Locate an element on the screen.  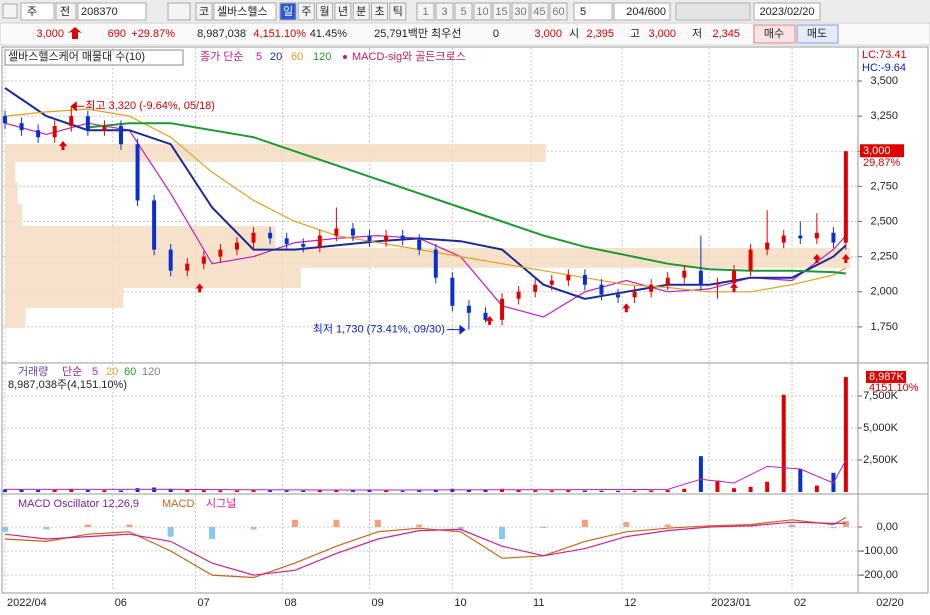
minute: 45 is located at coordinates (539, 12).